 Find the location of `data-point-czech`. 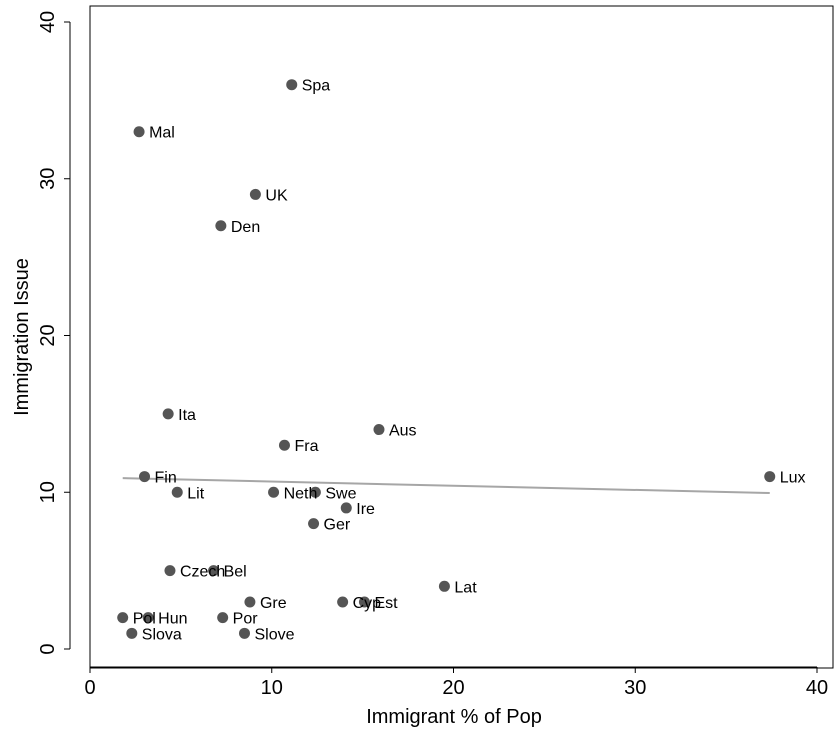

data-point-czech is located at coordinates (170, 571).